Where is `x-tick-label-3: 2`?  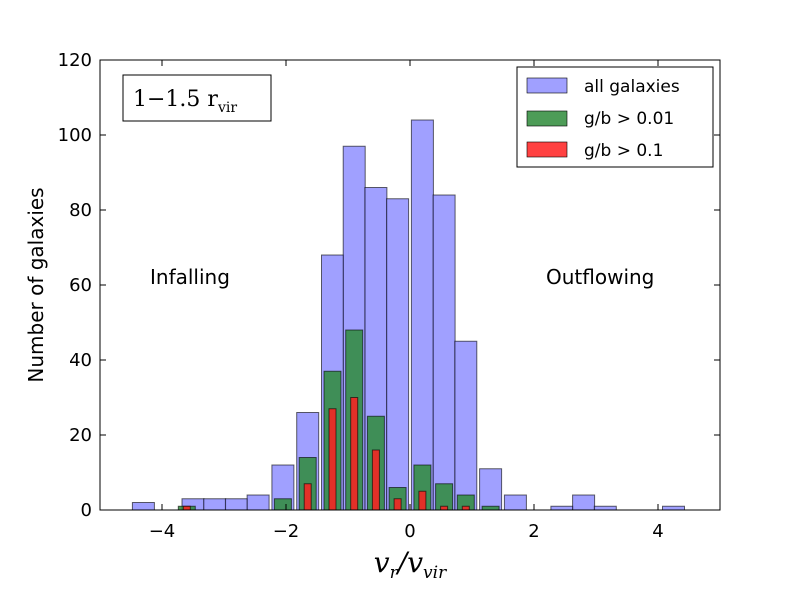 x-tick-label-3: 2 is located at coordinates (533, 531).